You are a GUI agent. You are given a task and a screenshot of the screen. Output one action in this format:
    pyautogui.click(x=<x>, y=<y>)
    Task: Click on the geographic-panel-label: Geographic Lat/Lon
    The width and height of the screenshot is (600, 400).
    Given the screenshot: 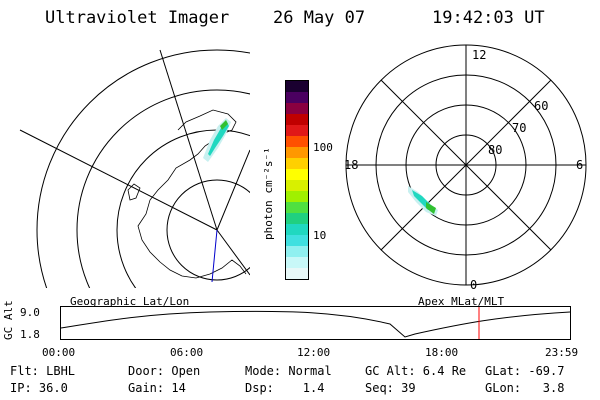 What is the action you would take?
    pyautogui.click(x=130, y=301)
    